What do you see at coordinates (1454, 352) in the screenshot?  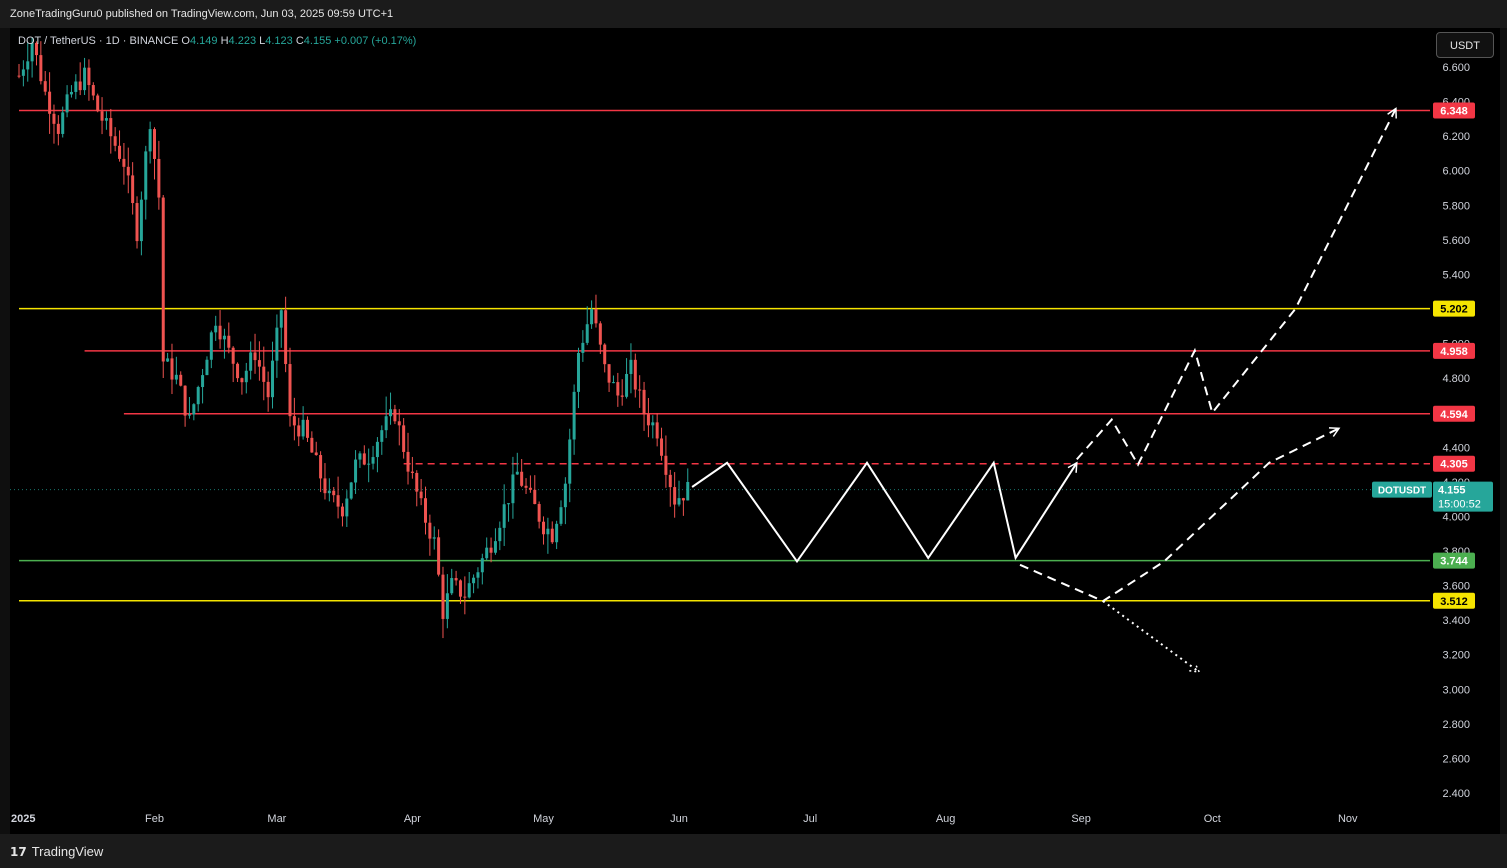 I see `price-tag-label: 4.958` at bounding box center [1454, 352].